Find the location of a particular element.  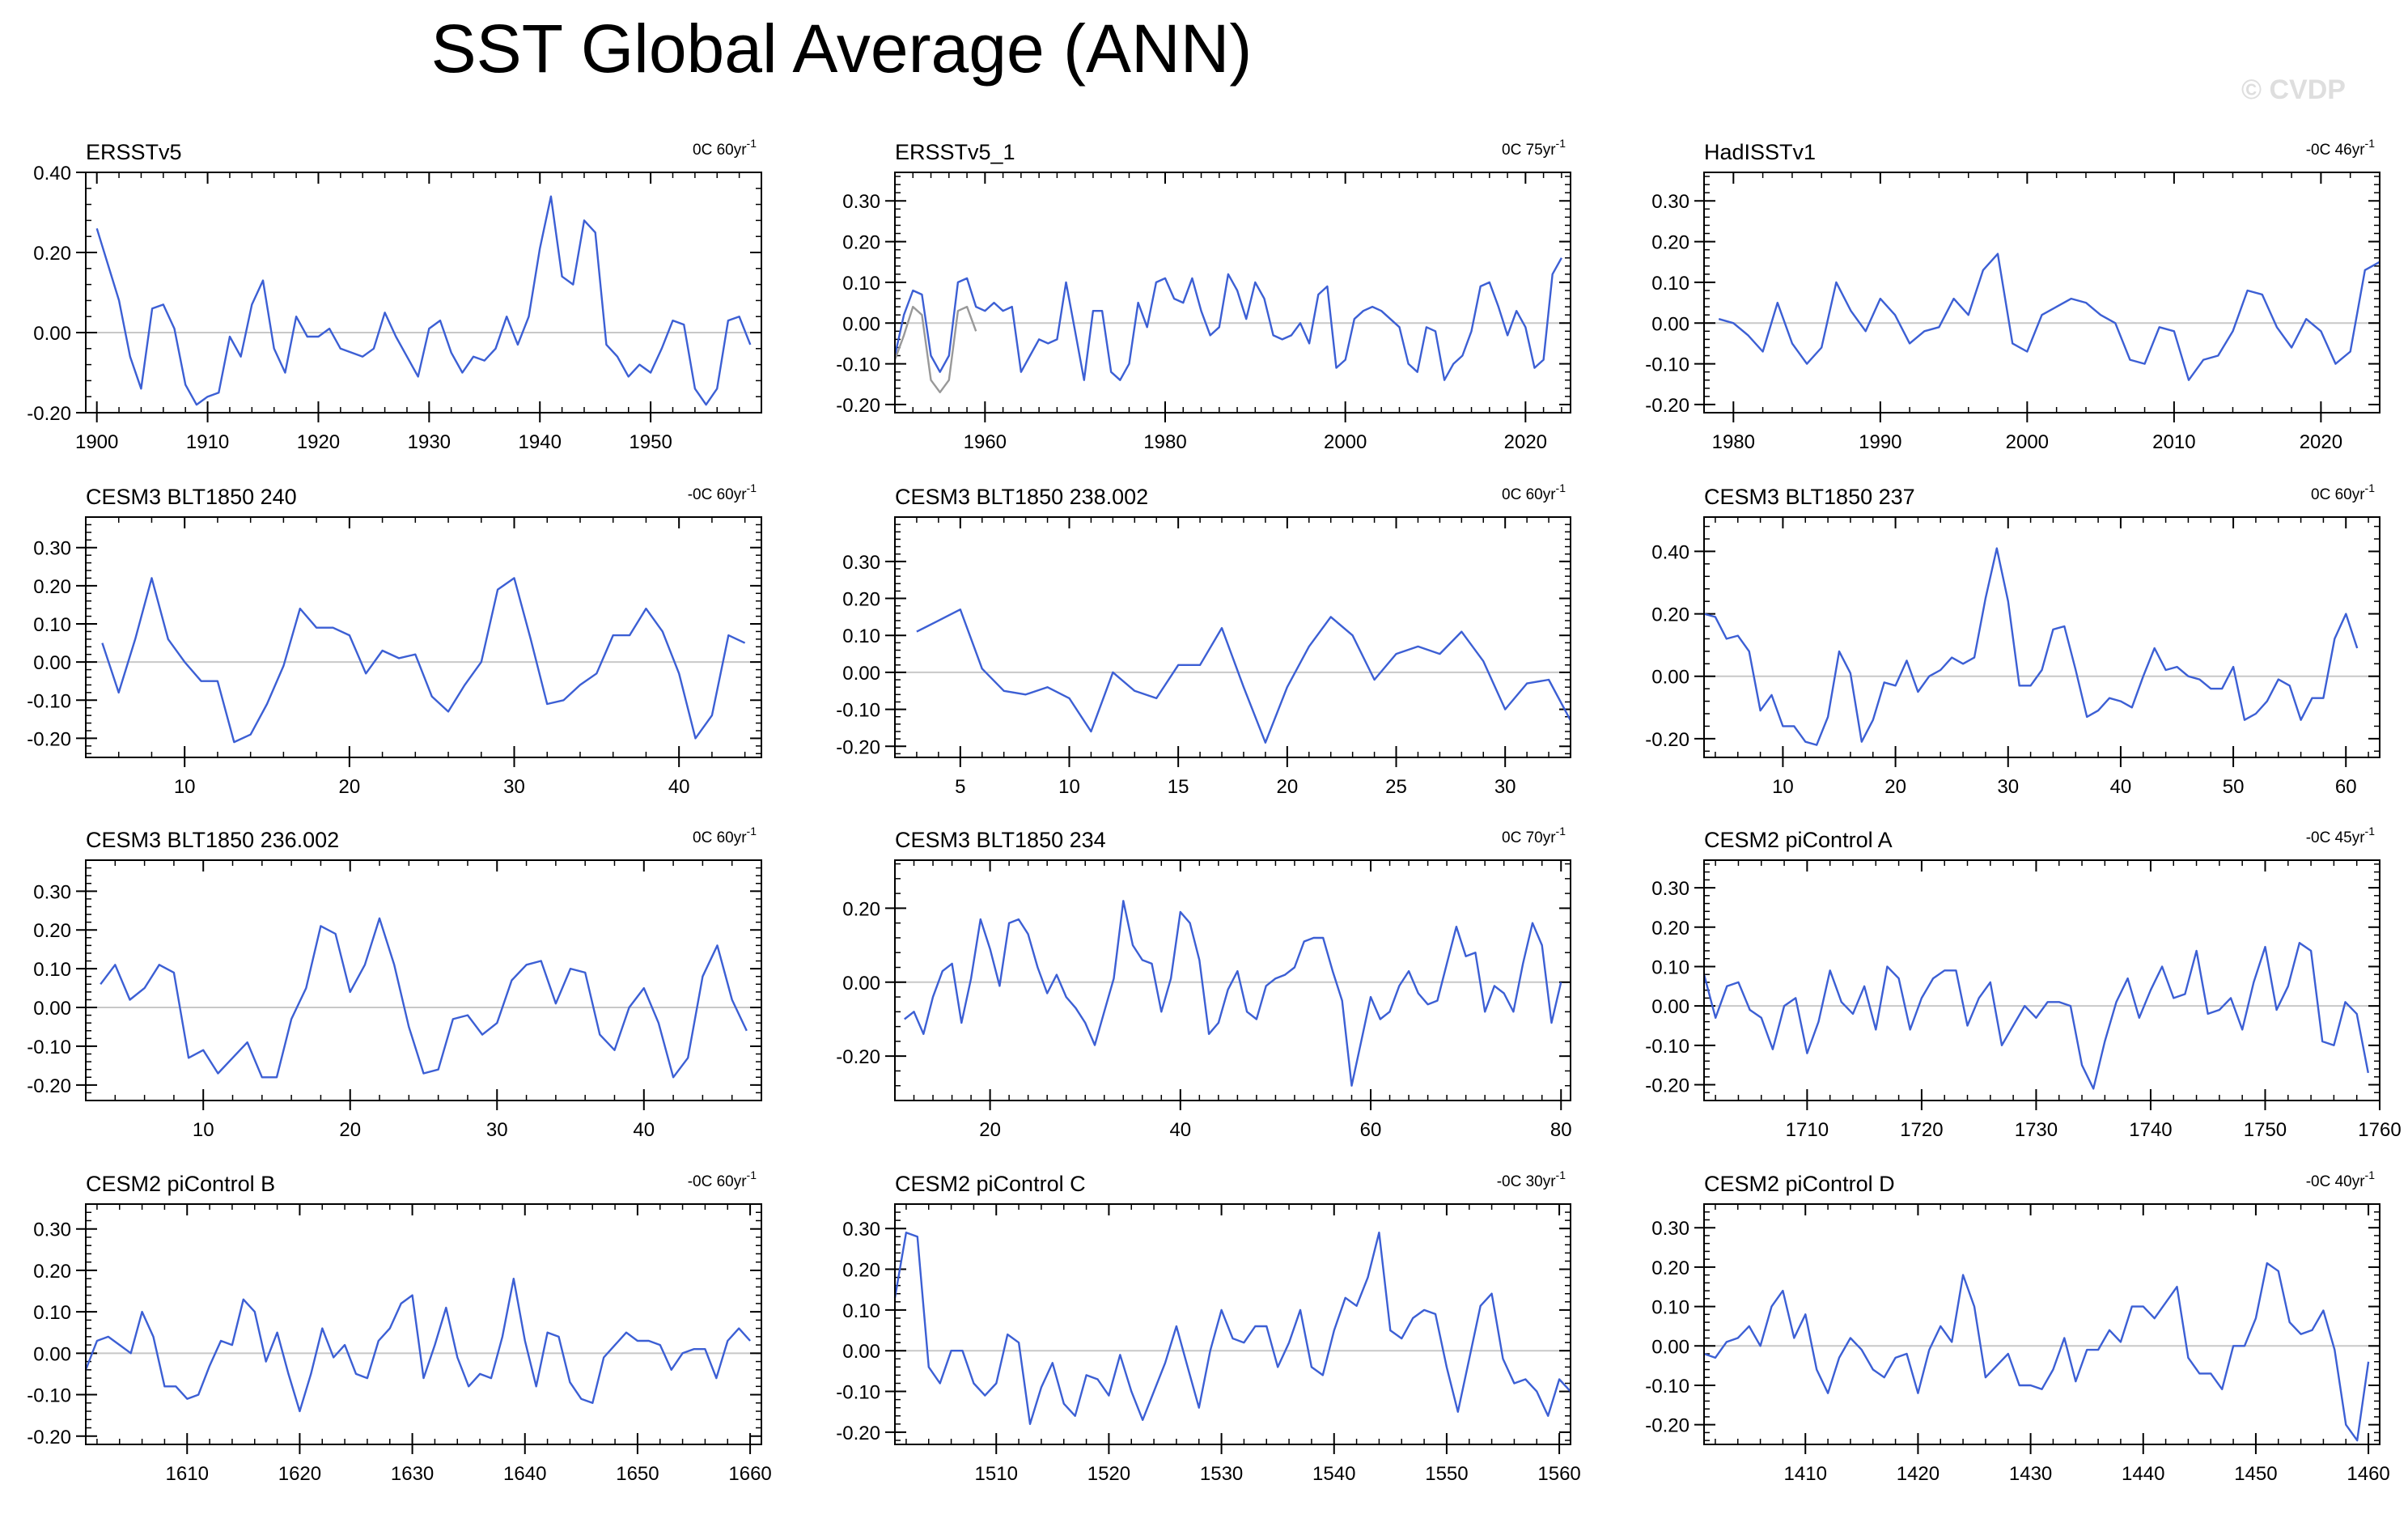

trend-label: -0C 60yr-1 is located at coordinates (722, 1179).